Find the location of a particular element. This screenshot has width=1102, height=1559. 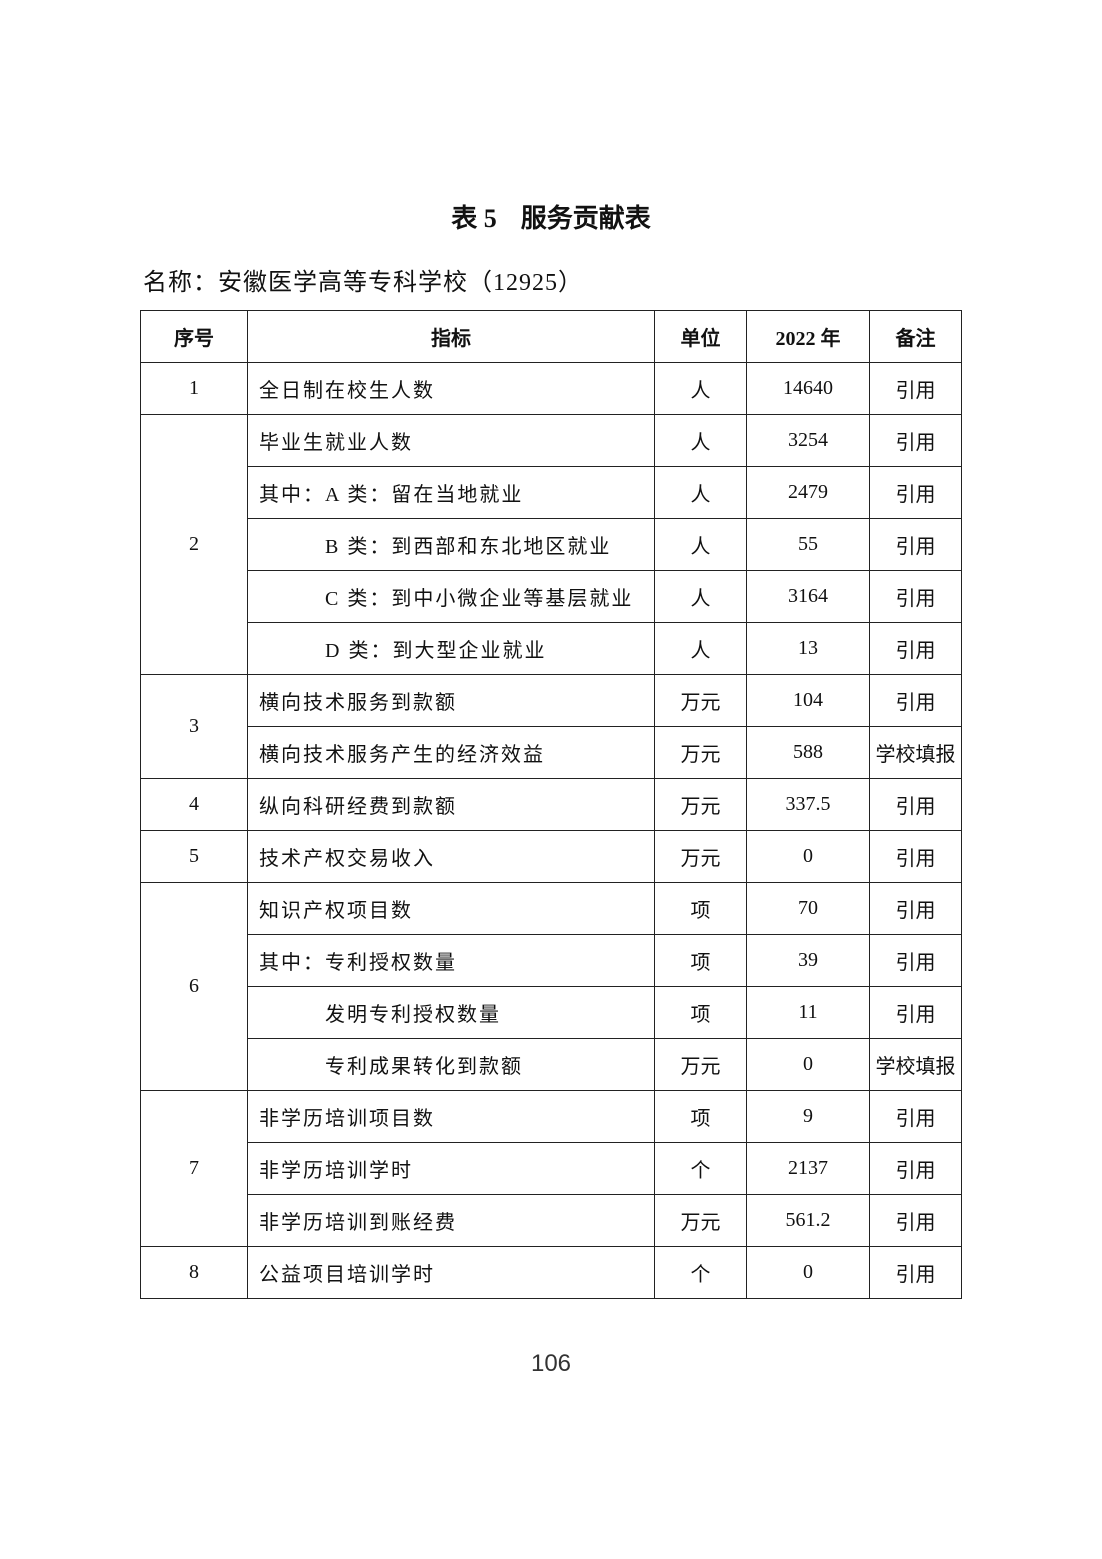

table-row: 发明专利授权数量项 11 引用 is located at coordinates (551, 1012).